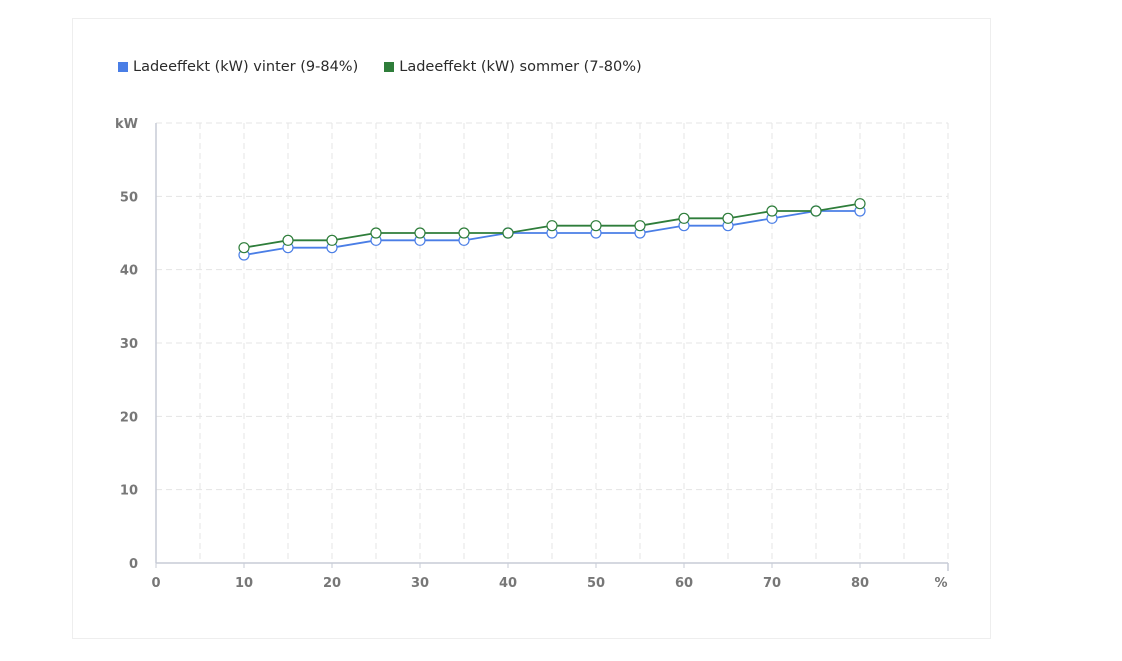  Describe the element at coordinates (684, 583) in the screenshot. I see `x-tick-label: 60` at that location.